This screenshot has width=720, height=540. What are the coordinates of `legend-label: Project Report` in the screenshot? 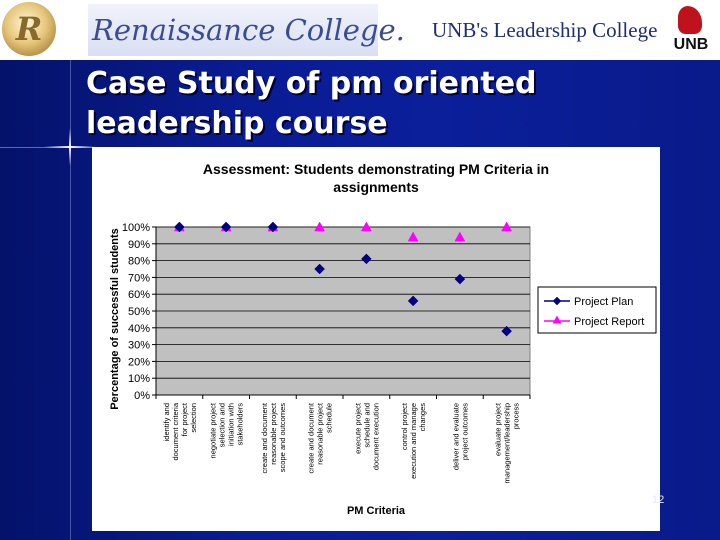 It's located at (609, 322).